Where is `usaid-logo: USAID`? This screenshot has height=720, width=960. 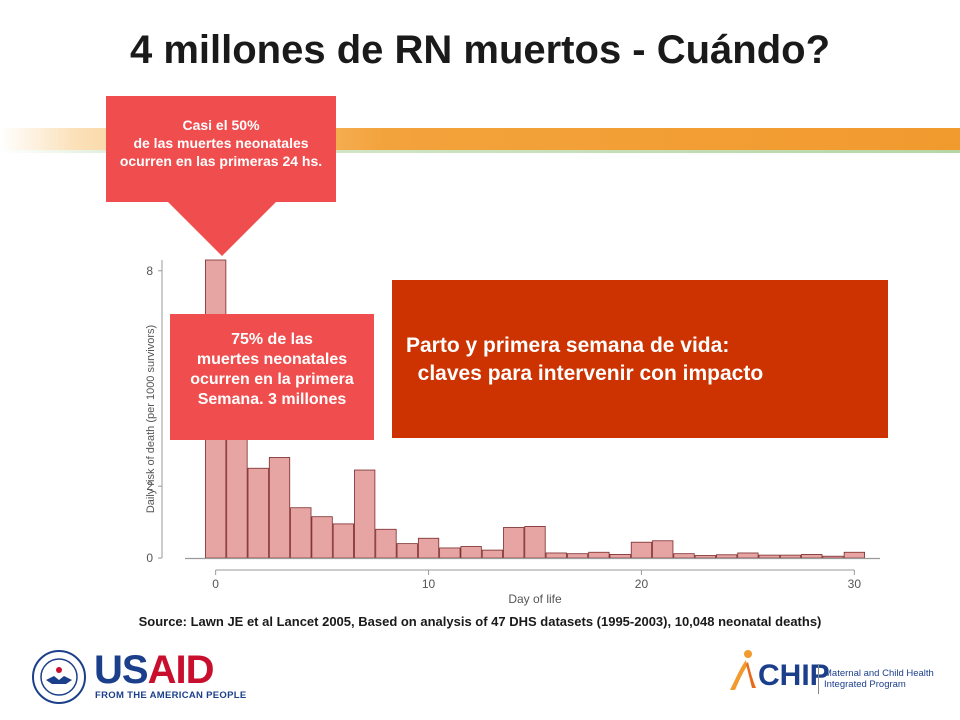
usaid-logo: USAID is located at coordinates (154, 670).